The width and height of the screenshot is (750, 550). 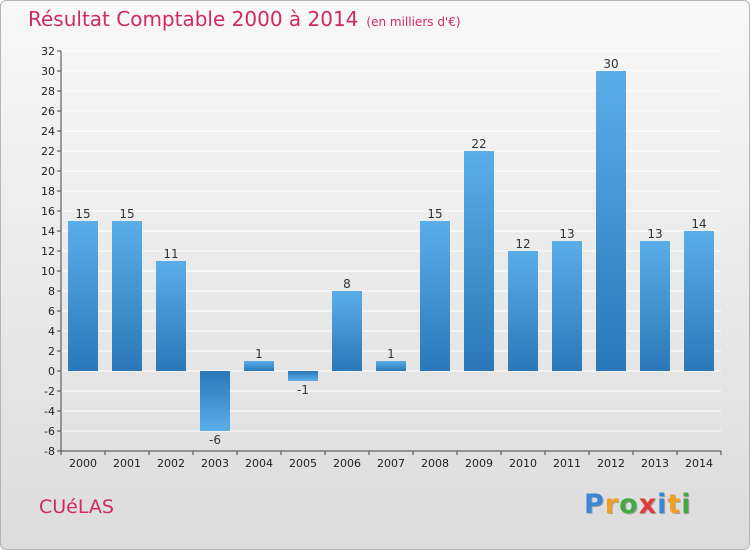 I want to click on data-label: 12, so click(x=522, y=244).